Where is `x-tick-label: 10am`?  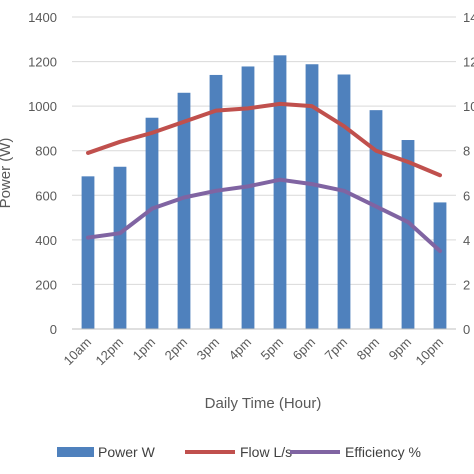 x-tick-label: 10am is located at coordinates (78, 352).